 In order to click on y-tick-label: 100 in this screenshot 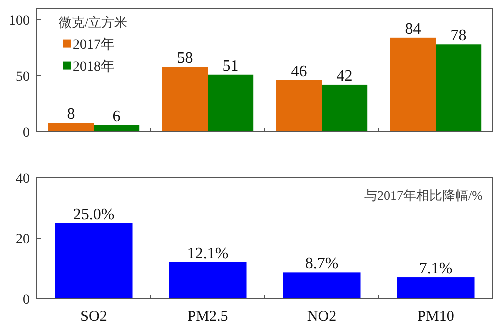, I will do `click(19, 21)`.